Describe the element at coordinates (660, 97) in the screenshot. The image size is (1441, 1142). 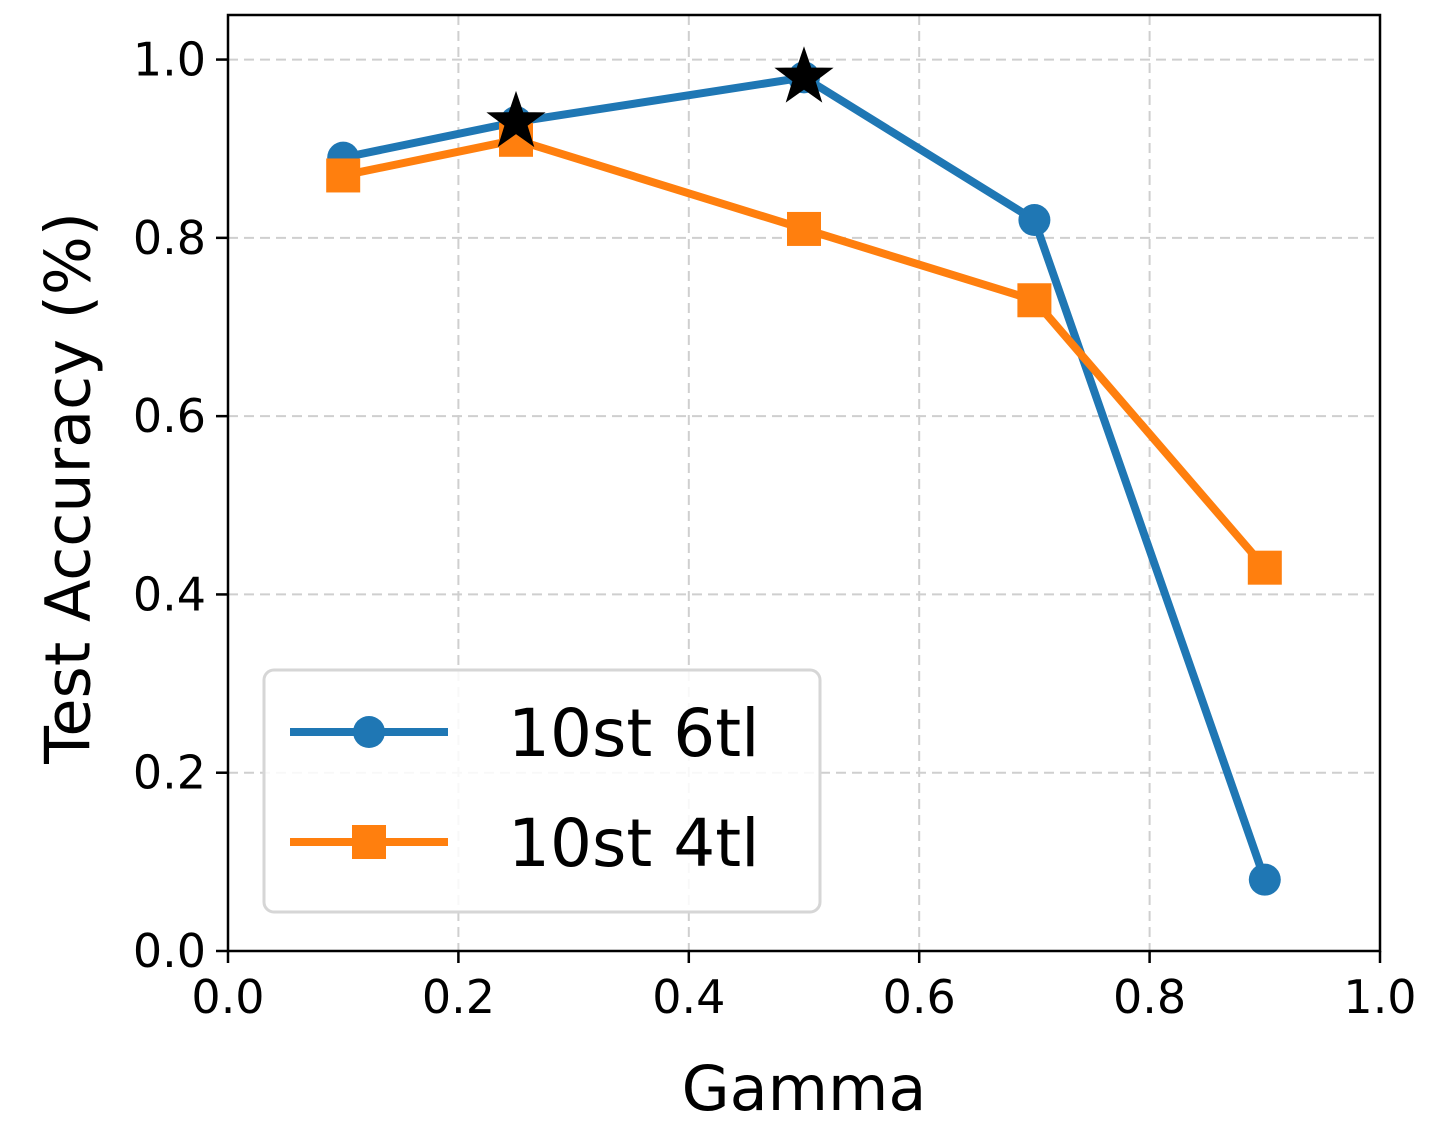
I see `annotation-layer` at that location.